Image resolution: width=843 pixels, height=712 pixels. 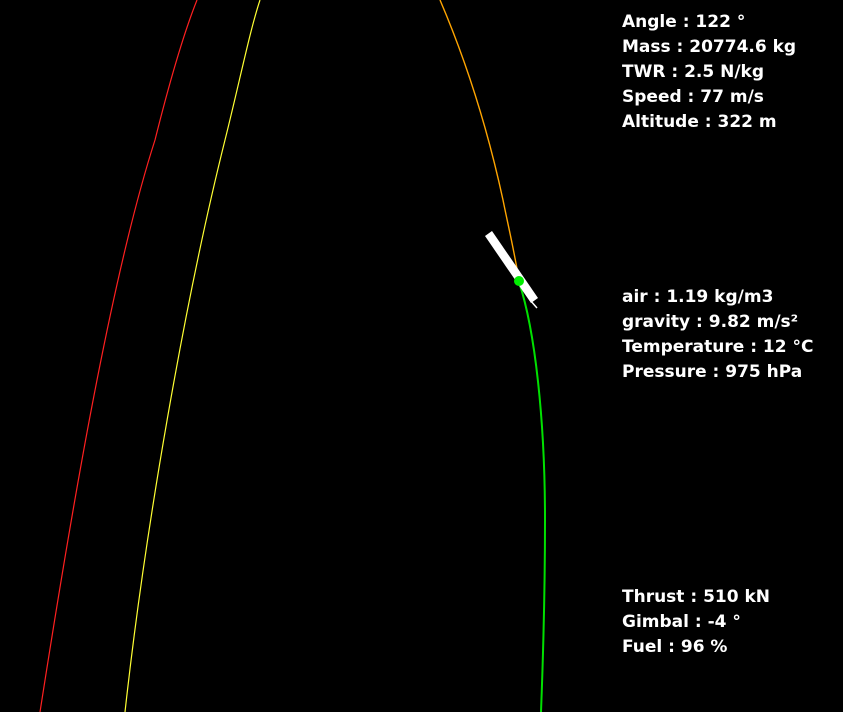 What do you see at coordinates (479, 140) in the screenshot?
I see `predicted-trajectory-orange` at bounding box center [479, 140].